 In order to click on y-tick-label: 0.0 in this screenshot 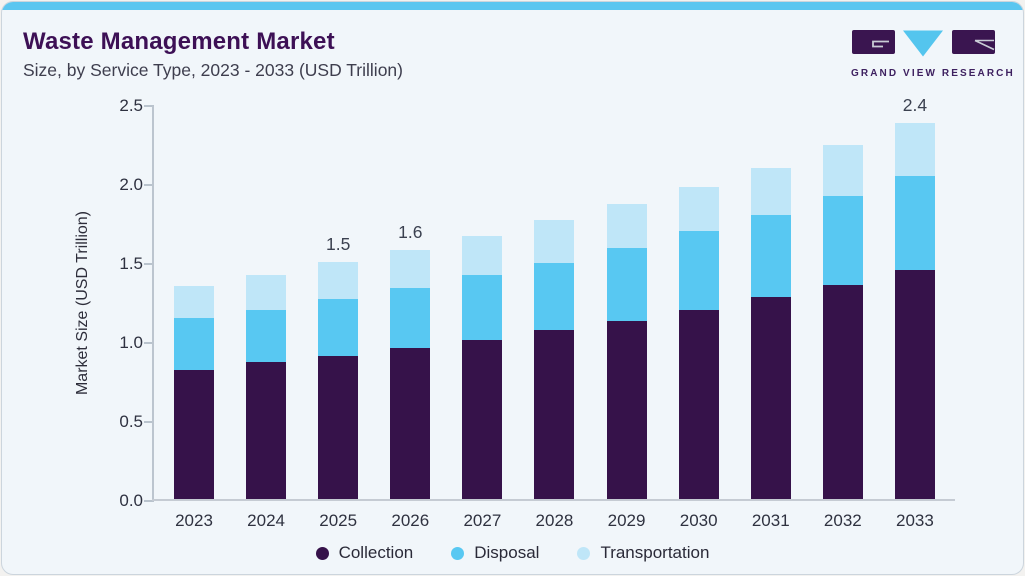, I will do `click(131, 500)`.